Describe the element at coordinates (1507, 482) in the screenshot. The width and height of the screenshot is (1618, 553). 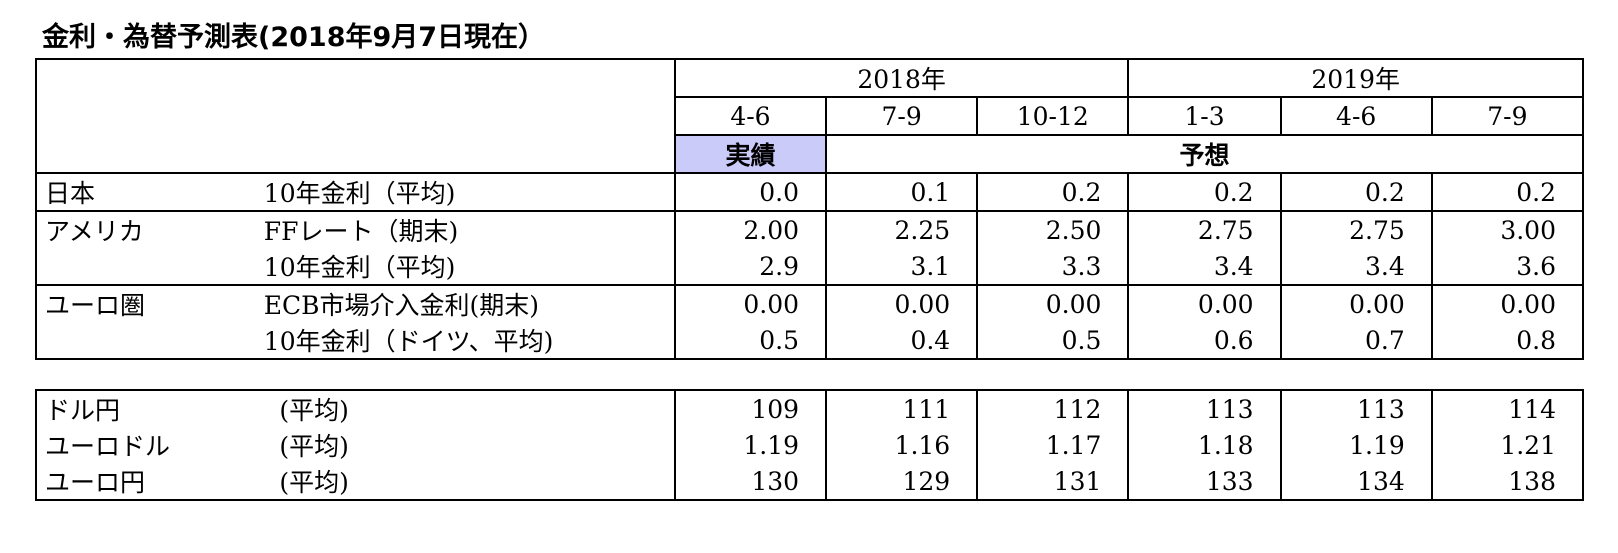
I see `value-cell: 138` at that location.